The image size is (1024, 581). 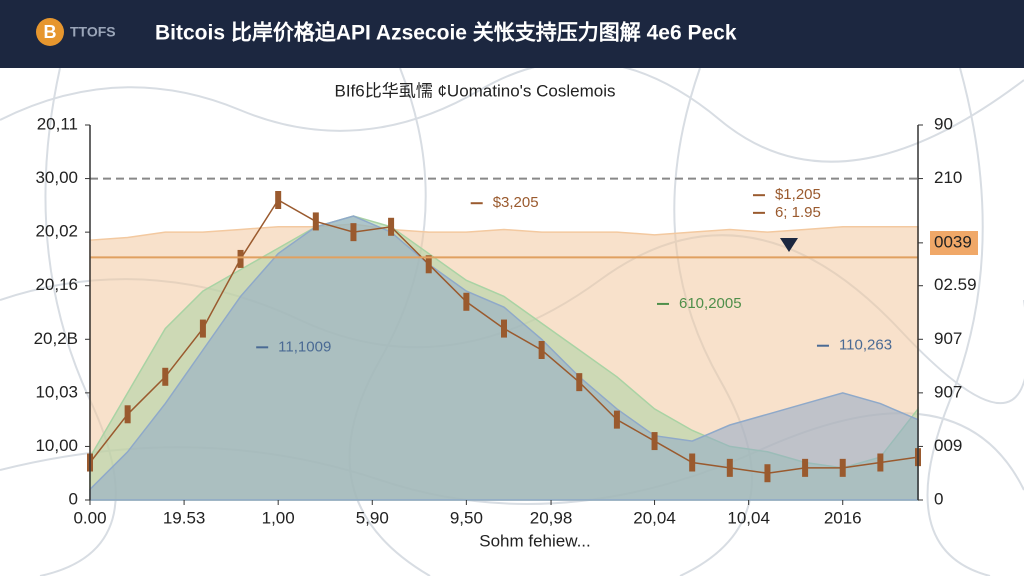 I want to click on y2-tick-label: 210, so click(x=948, y=177).